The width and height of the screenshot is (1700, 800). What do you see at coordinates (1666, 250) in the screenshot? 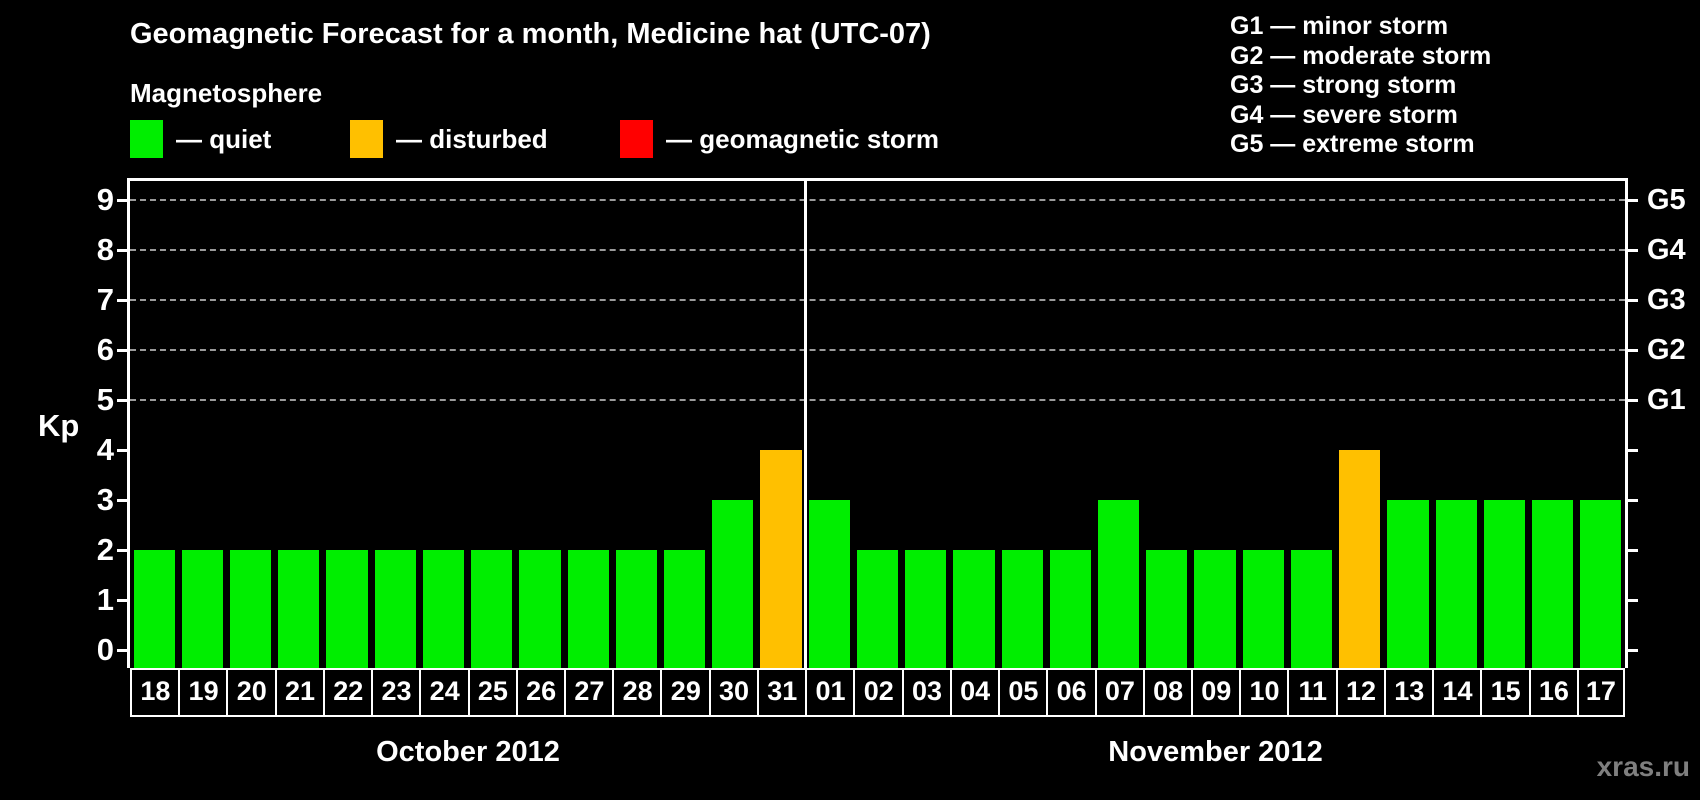
I see `g-level-label-g4: G4` at bounding box center [1666, 250].